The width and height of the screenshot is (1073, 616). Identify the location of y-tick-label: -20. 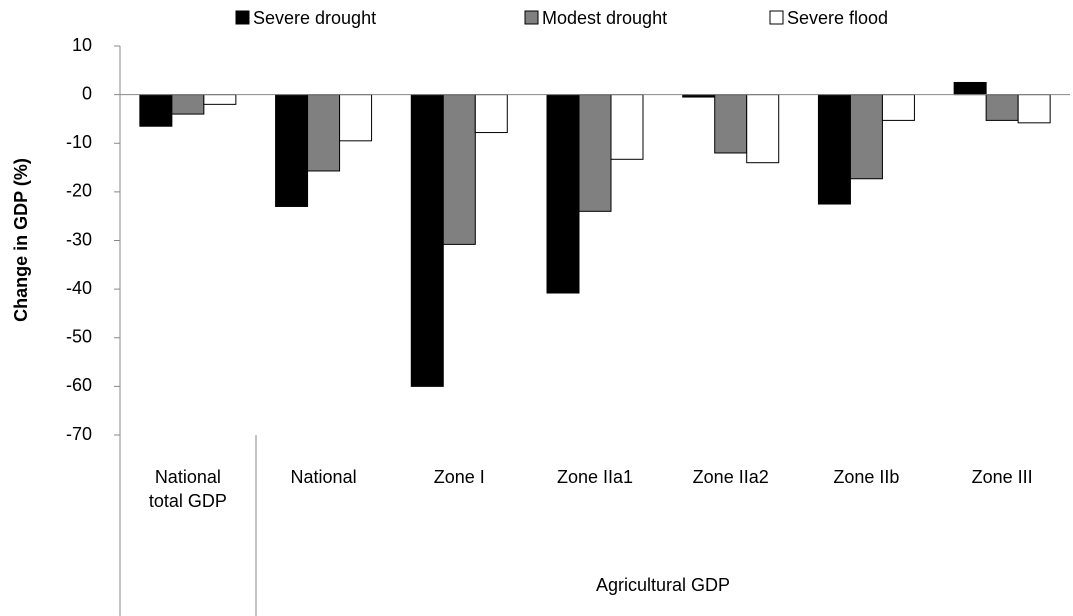
(79, 191).